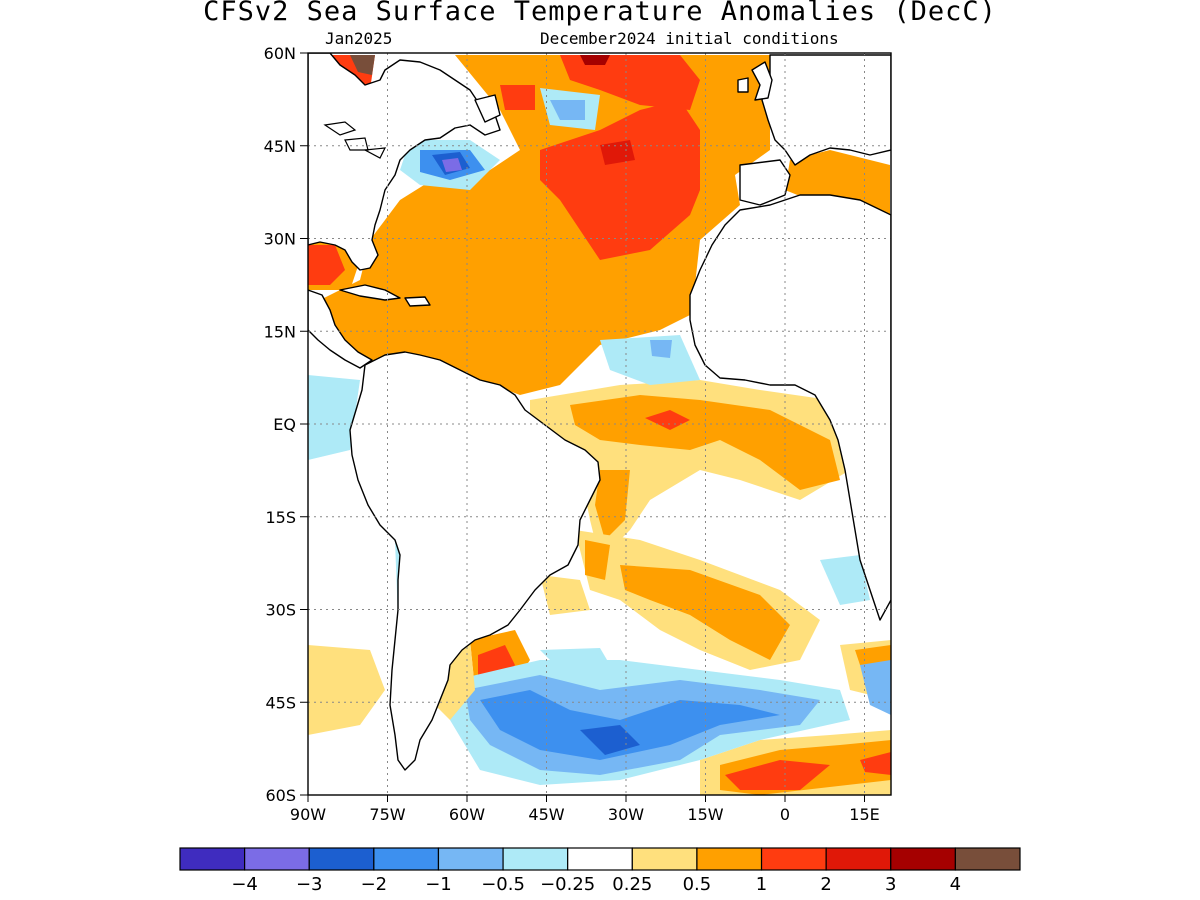 Image resolution: width=1200 pixels, height=900 pixels. Describe the element at coordinates (955, 884) in the screenshot. I see `colorbar-label: 4` at that location.